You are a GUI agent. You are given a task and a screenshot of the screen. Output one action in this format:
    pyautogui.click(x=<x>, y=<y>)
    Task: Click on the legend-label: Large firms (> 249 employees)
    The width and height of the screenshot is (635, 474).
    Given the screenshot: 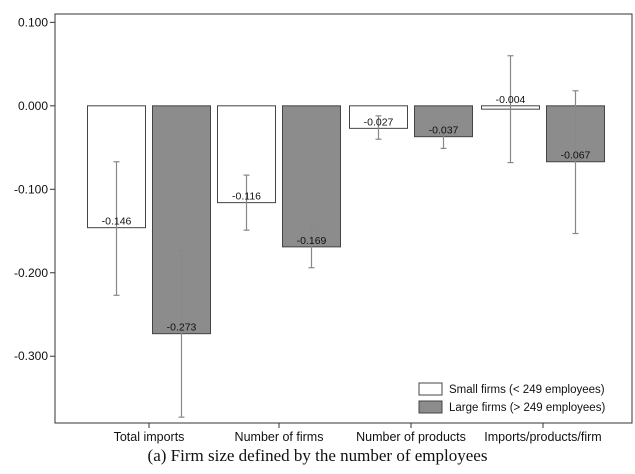 What is the action you would take?
    pyautogui.click(x=527, y=408)
    